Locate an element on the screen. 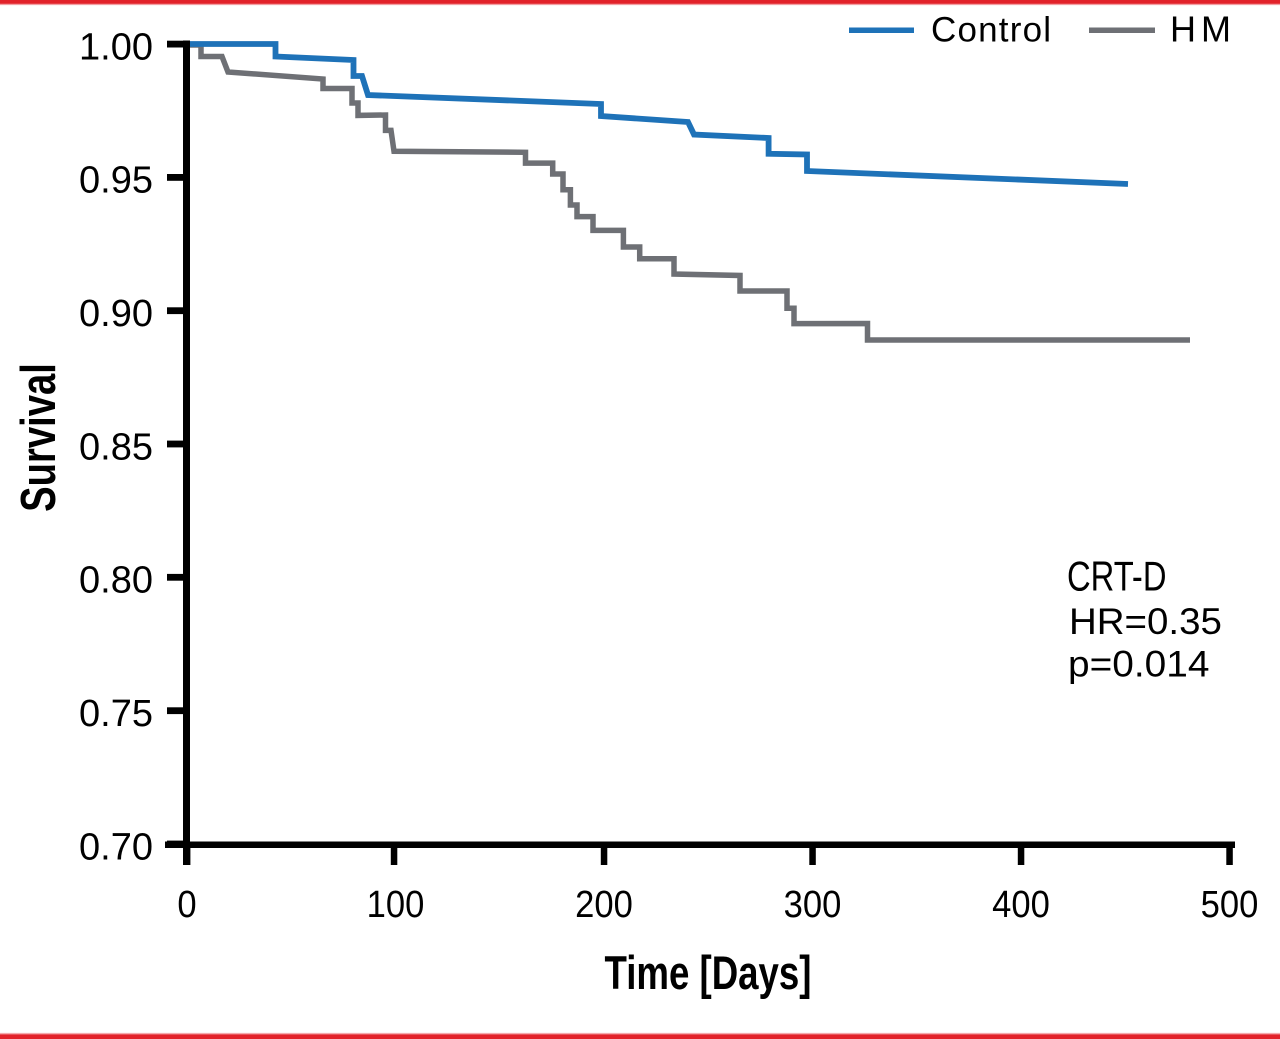  svg-text: 0.70 is located at coordinates (116, 847).